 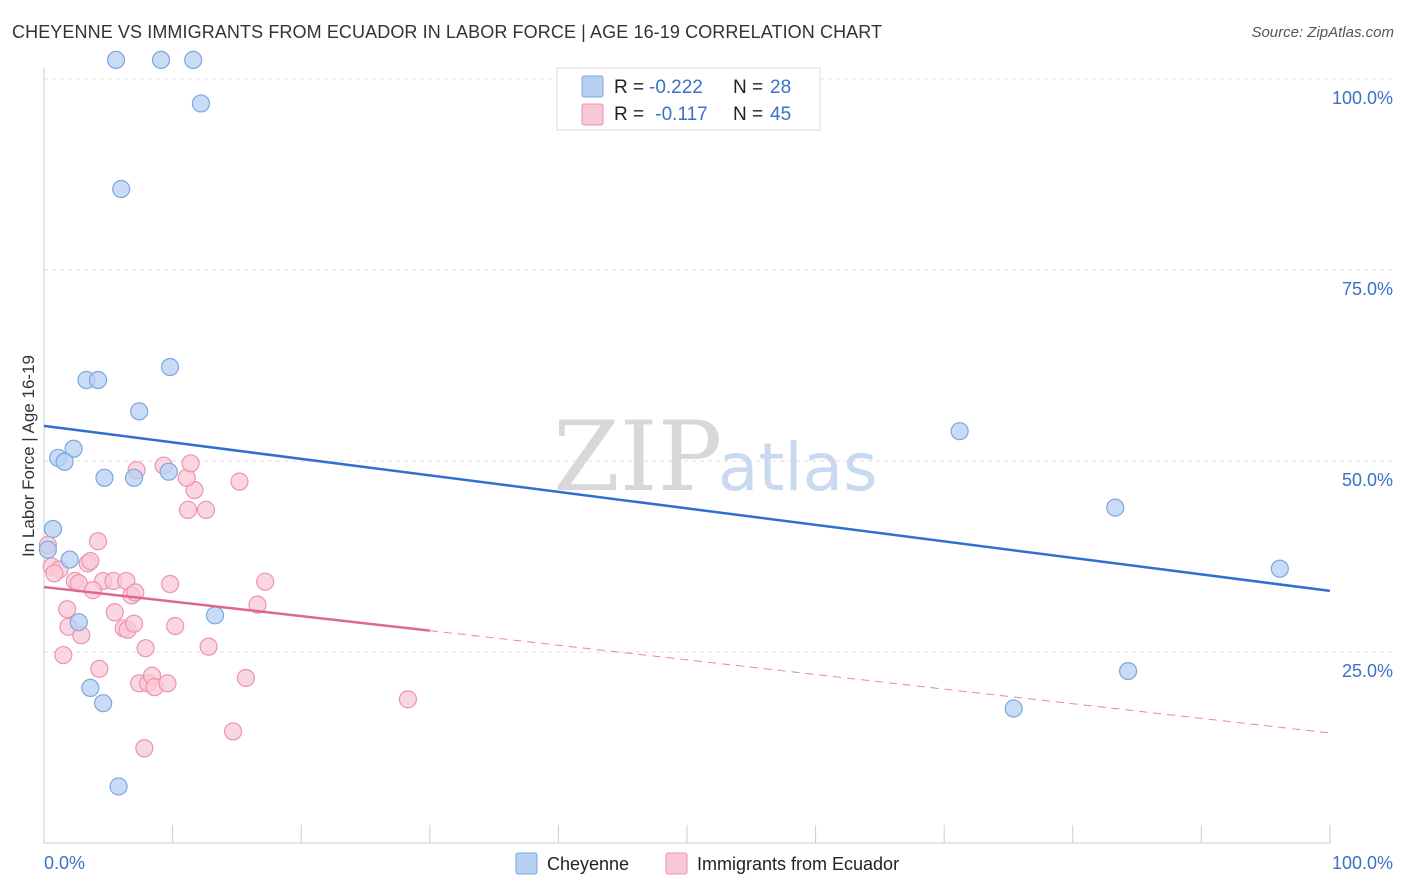 I want to click on ecuador-trend-line-extended, so click(x=880, y=682).